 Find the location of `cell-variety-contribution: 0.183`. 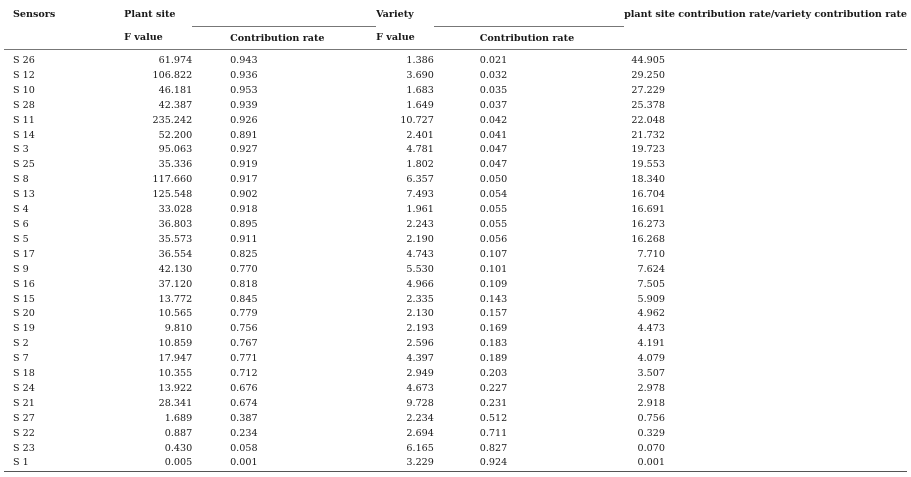

cell-variety-contribution: 0.183 is located at coordinates (493, 344).